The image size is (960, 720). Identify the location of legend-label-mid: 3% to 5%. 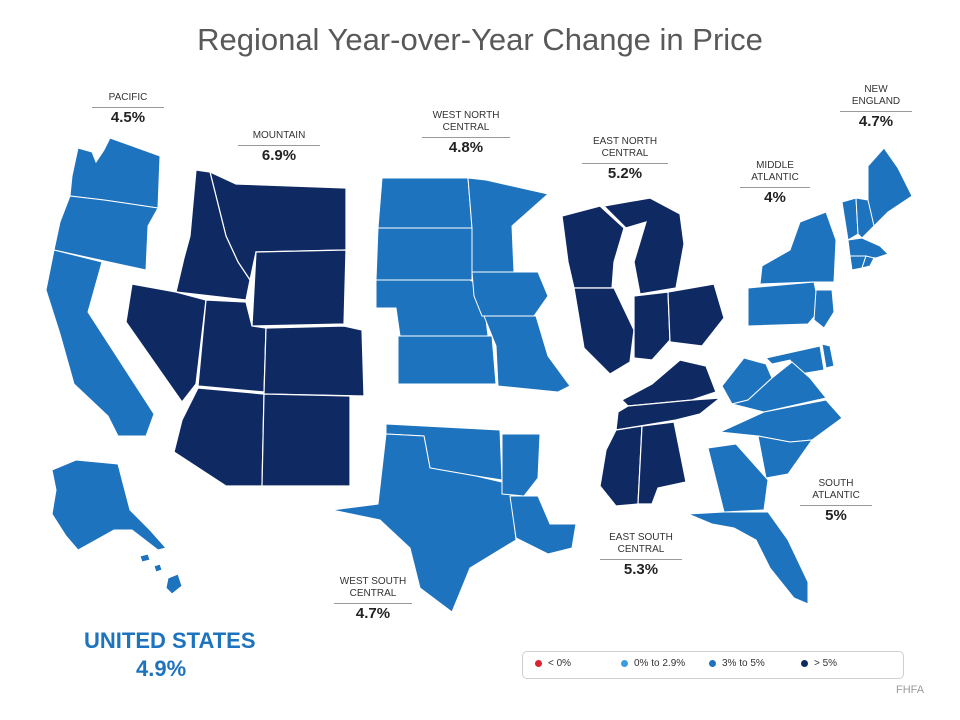
(743, 663).